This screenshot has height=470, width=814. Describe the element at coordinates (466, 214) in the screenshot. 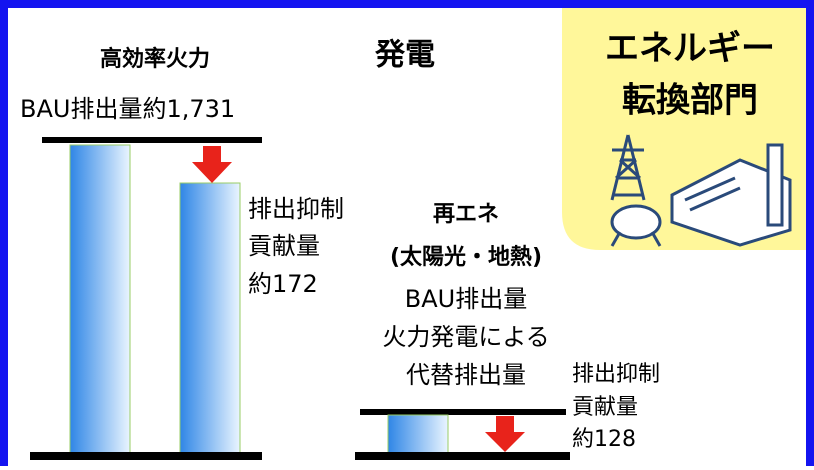

I see `renewable-label: 再エネ` at that location.